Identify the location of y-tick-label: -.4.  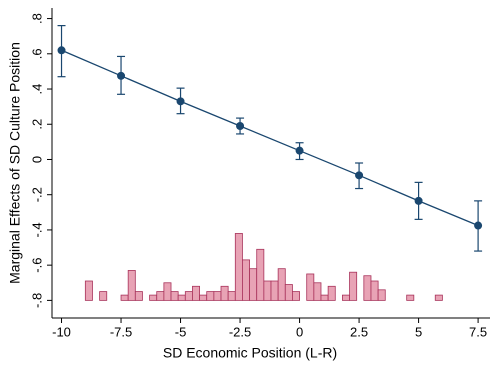
(36, 229).